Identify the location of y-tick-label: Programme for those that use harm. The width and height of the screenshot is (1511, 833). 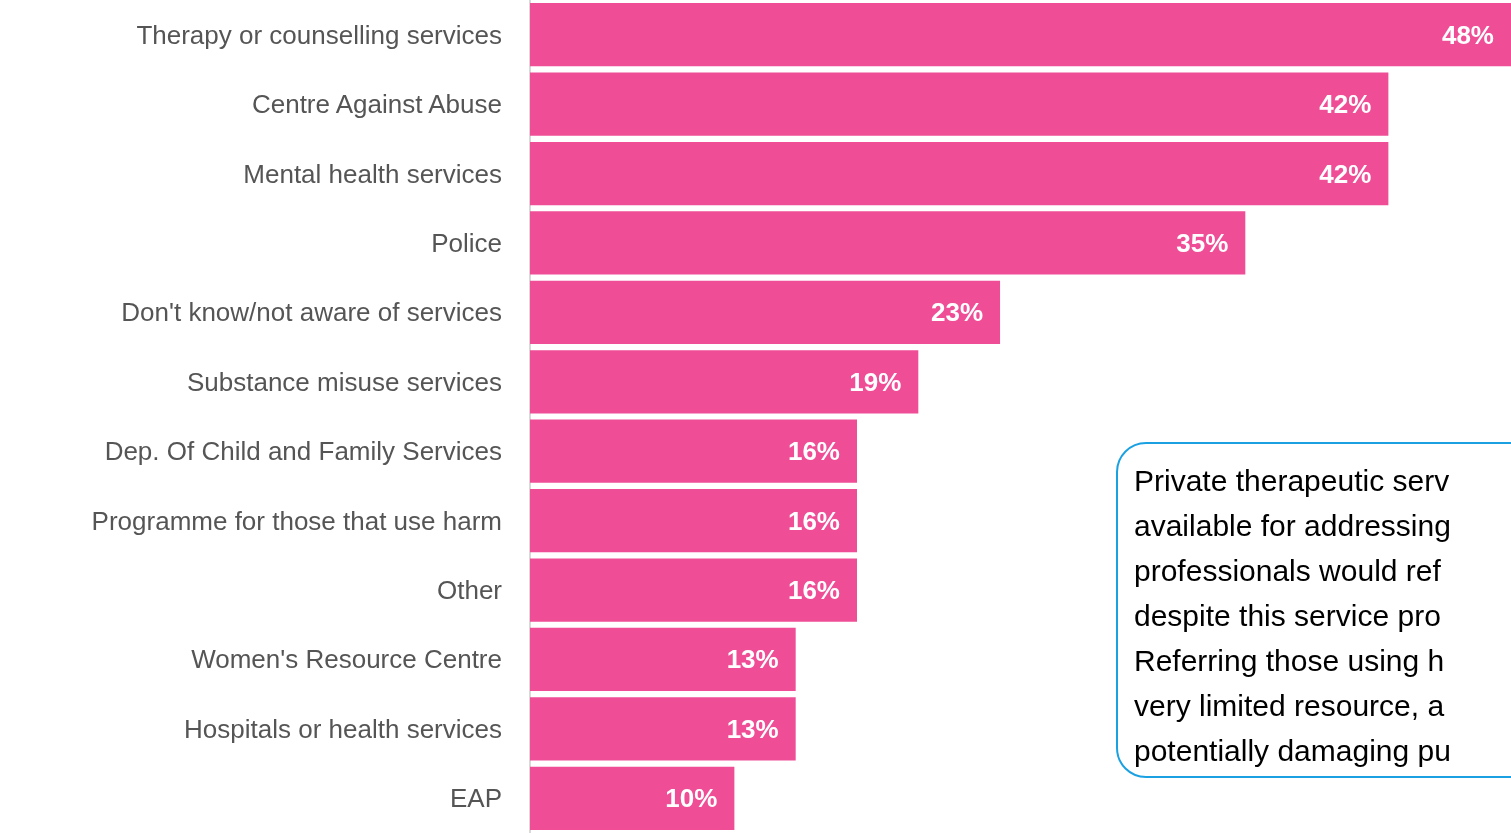
(296, 520).